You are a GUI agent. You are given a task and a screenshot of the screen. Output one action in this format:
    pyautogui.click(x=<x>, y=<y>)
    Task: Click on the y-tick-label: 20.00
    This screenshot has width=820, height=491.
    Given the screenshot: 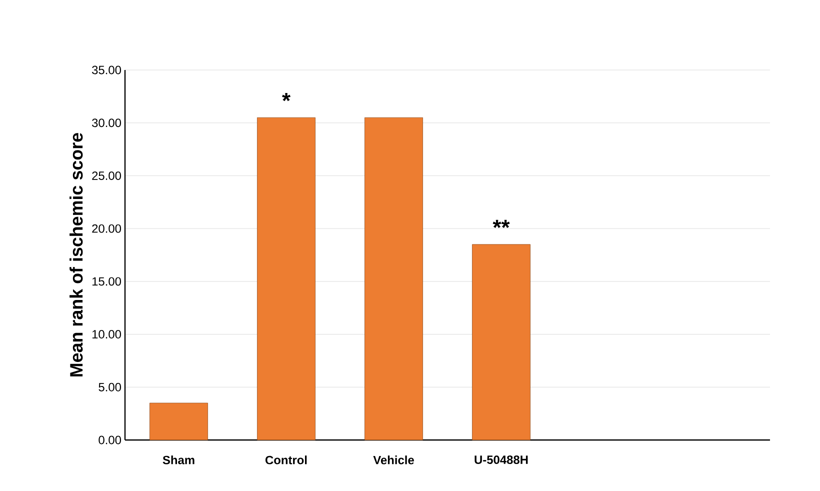 What is the action you would take?
    pyautogui.click(x=107, y=228)
    